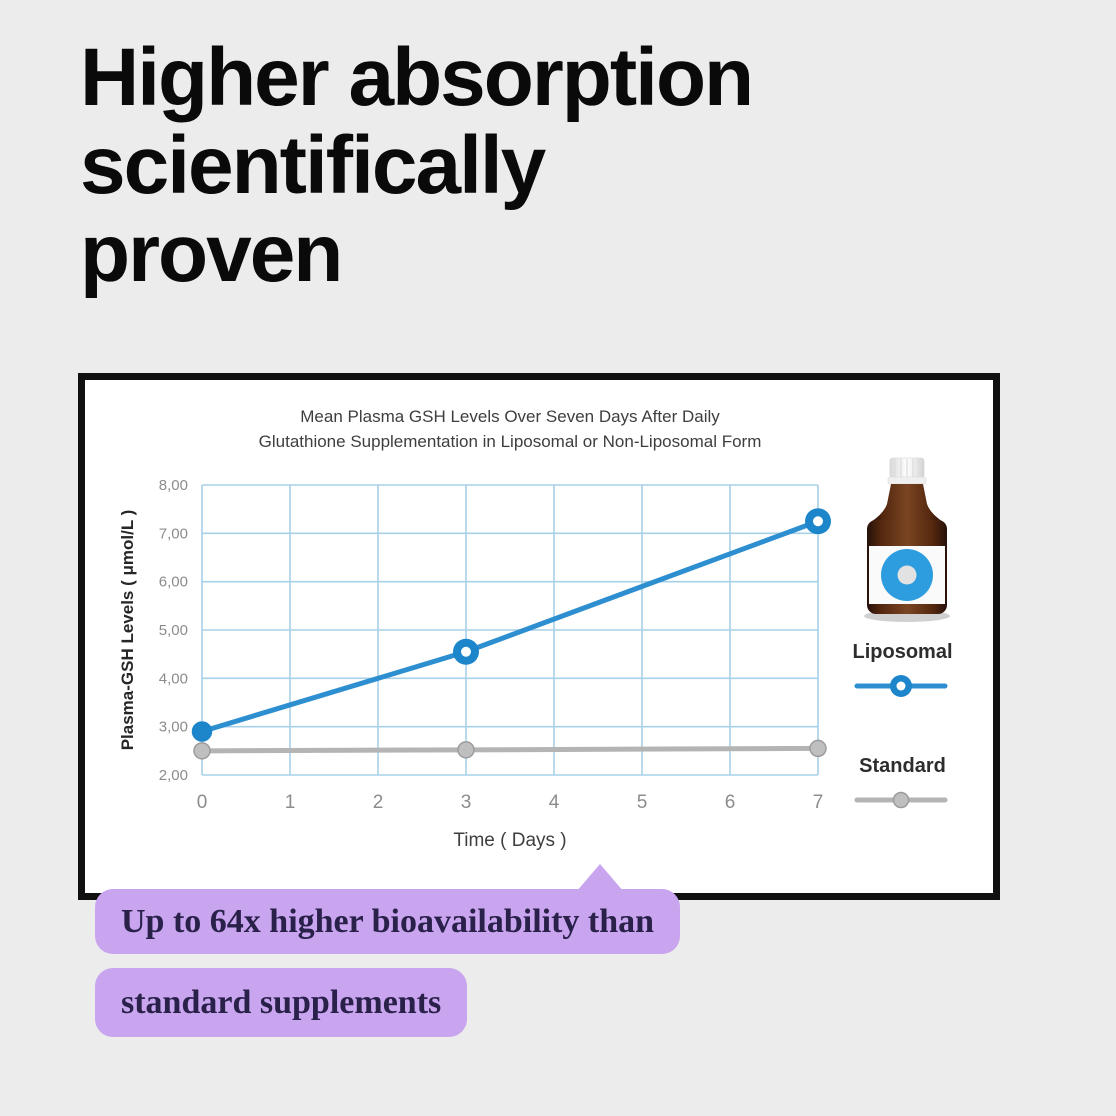 The width and height of the screenshot is (1116, 1116). What do you see at coordinates (600, 878) in the screenshot?
I see `callout-pointer` at bounding box center [600, 878].